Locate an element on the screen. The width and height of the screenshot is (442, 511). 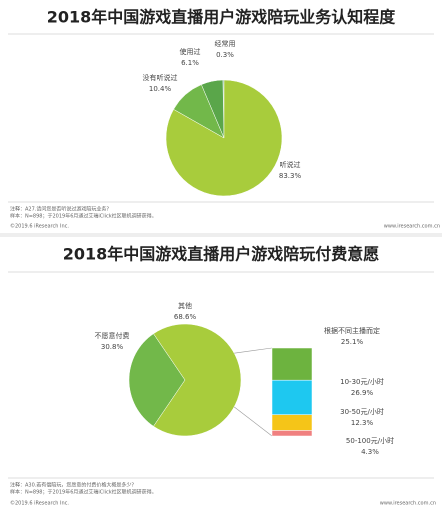
separator is located at coordinates (221, 235).